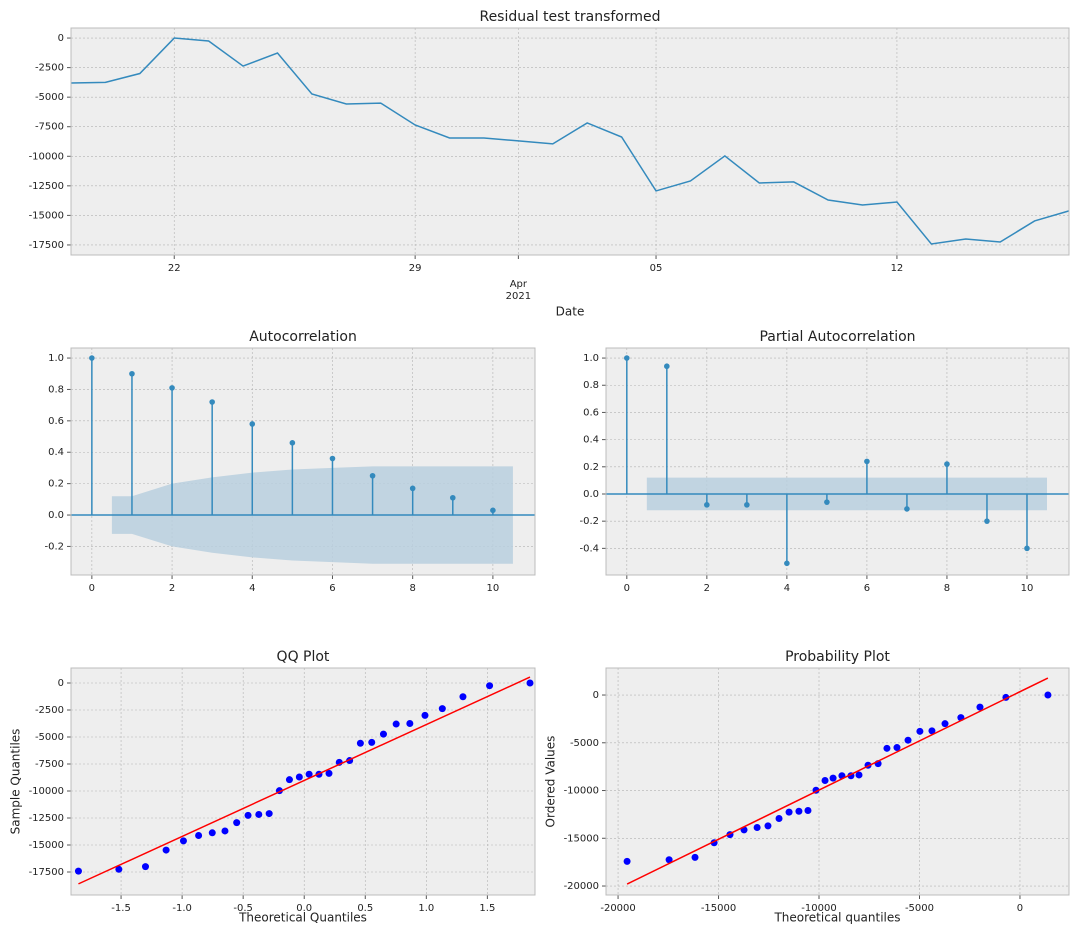 The height and width of the screenshot is (936, 1080). Describe the element at coordinates (551, 782) in the screenshot. I see `y-axis-label: Ordered Values` at that location.